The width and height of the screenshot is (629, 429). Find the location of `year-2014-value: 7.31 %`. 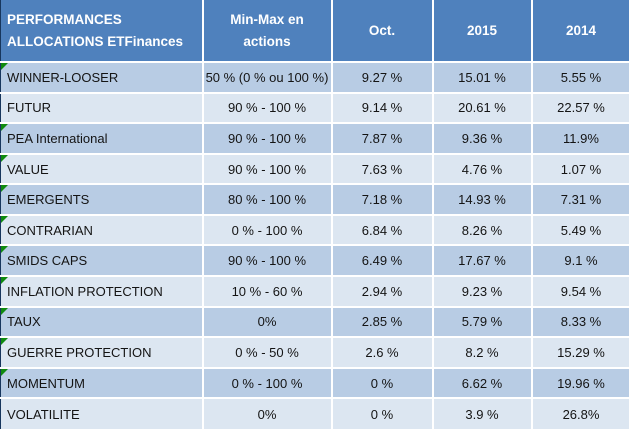

year-2014-value: 7.31 % is located at coordinates (581, 200).